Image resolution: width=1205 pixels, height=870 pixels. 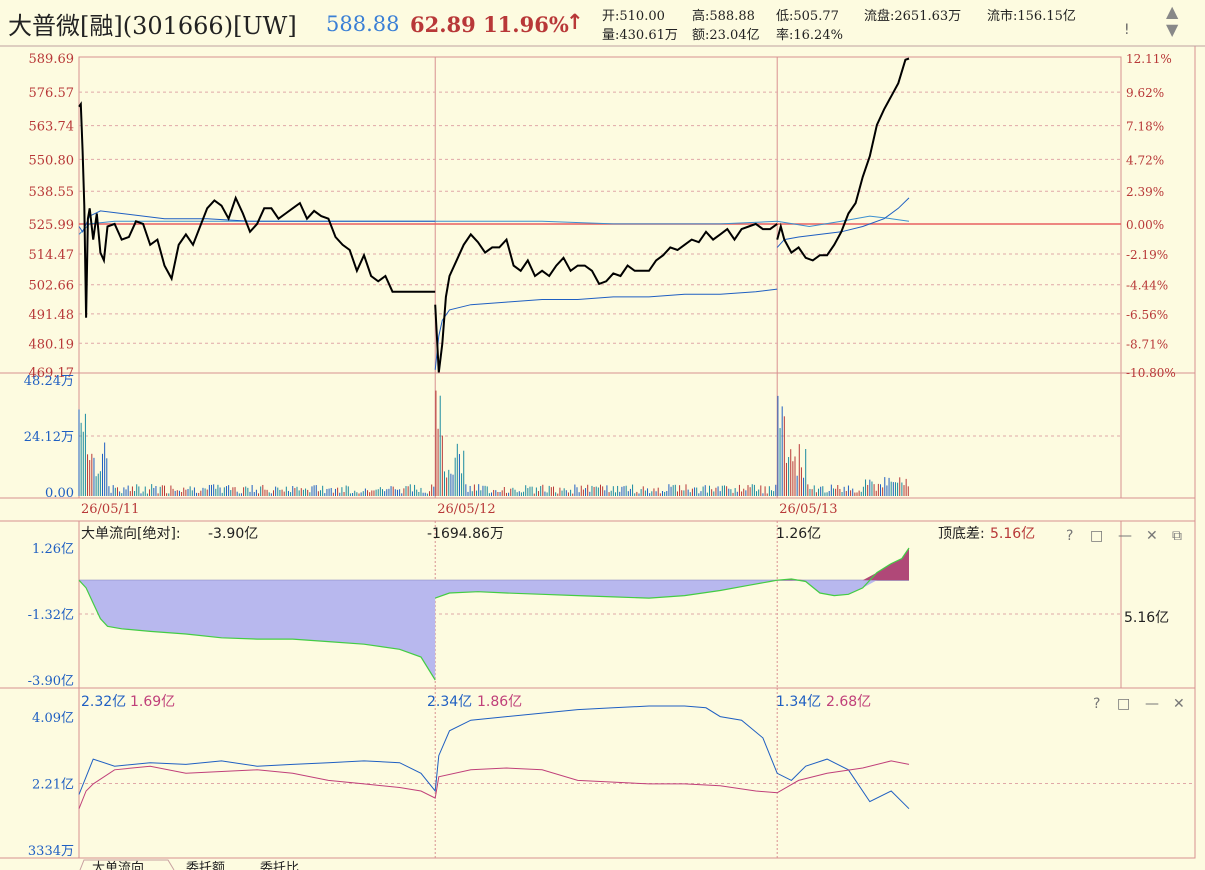 I want to click on pct-tick-label: 4.72%, so click(x=1145, y=160).